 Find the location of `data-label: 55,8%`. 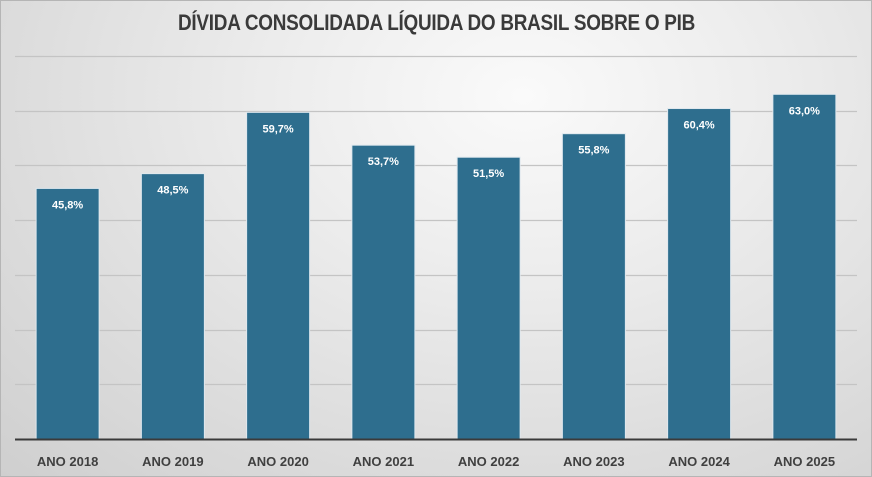

data-label: 55,8% is located at coordinates (593, 151).